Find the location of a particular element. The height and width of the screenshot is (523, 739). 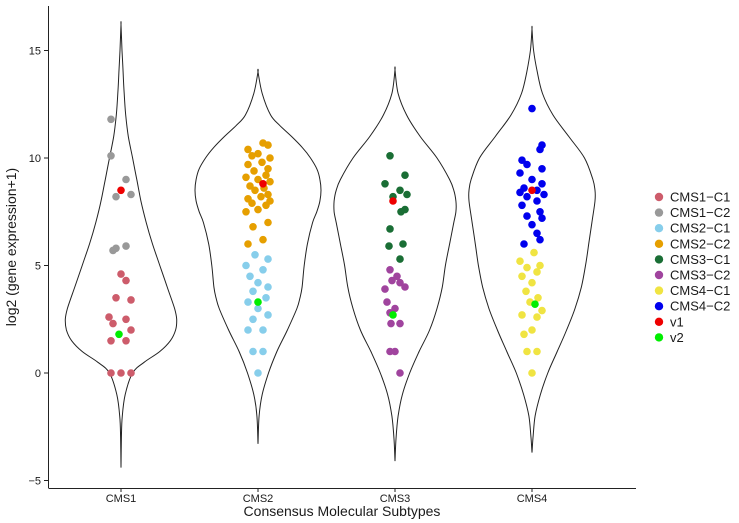

violin-cms2 is located at coordinates (258, 256).